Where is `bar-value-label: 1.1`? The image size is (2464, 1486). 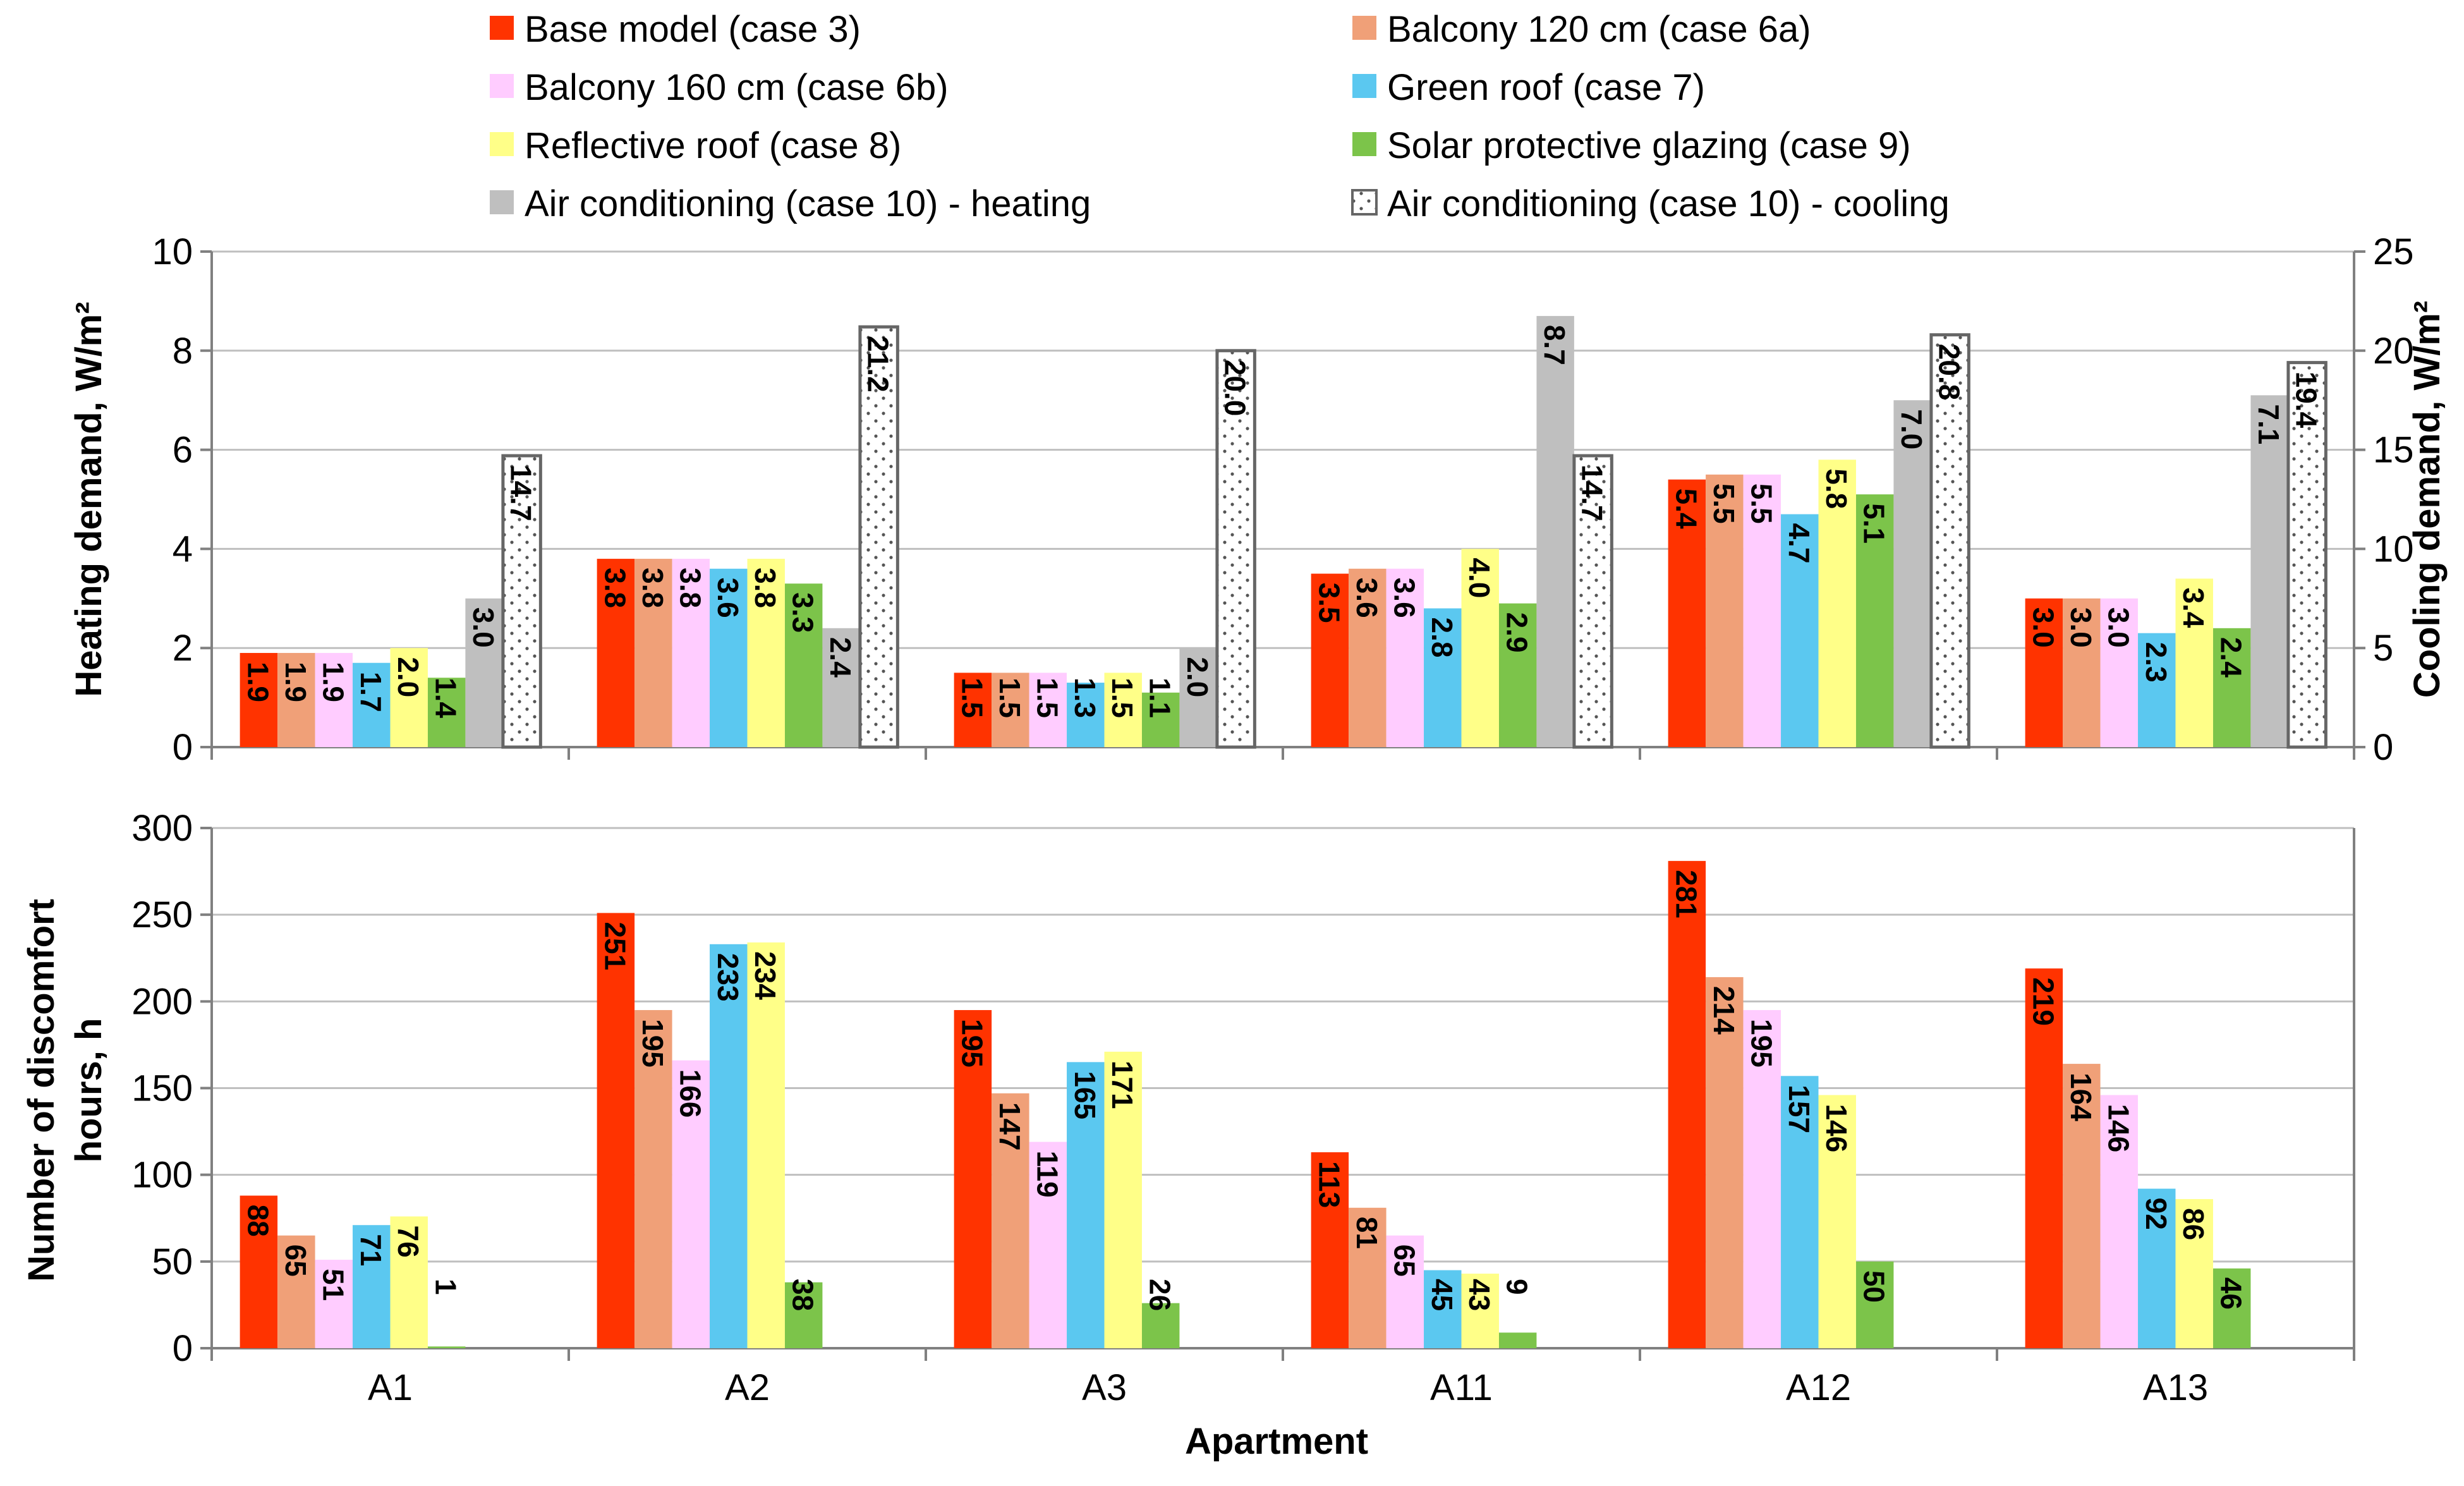
bar-value-label: 1.1 is located at coordinates (1160, 698).